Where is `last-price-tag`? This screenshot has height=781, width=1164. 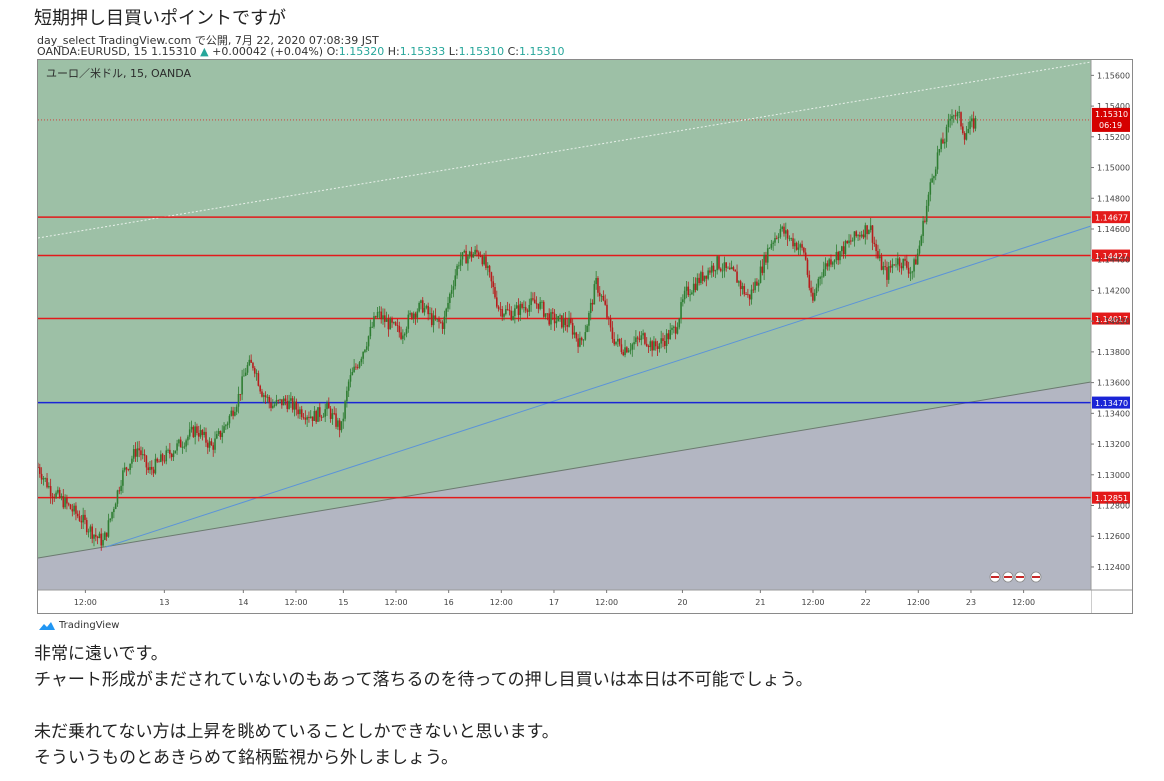
last-price-tag is located at coordinates (1111, 119).